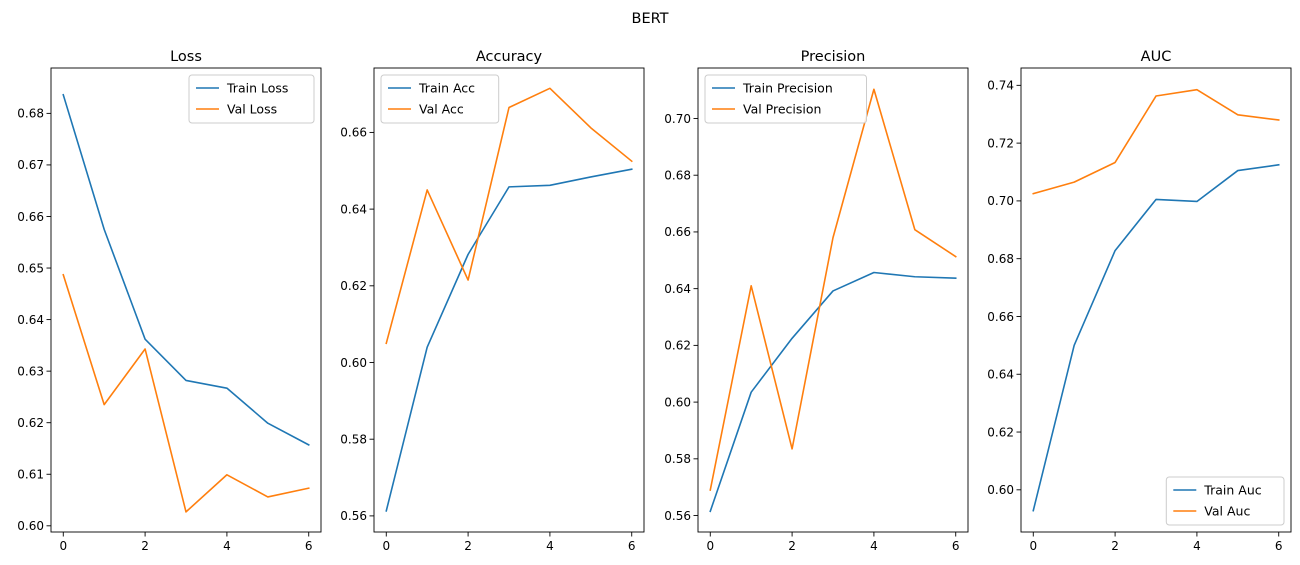 This screenshot has width=1300, height=565. I want to click on subplot-title: Loss, so click(186, 57).